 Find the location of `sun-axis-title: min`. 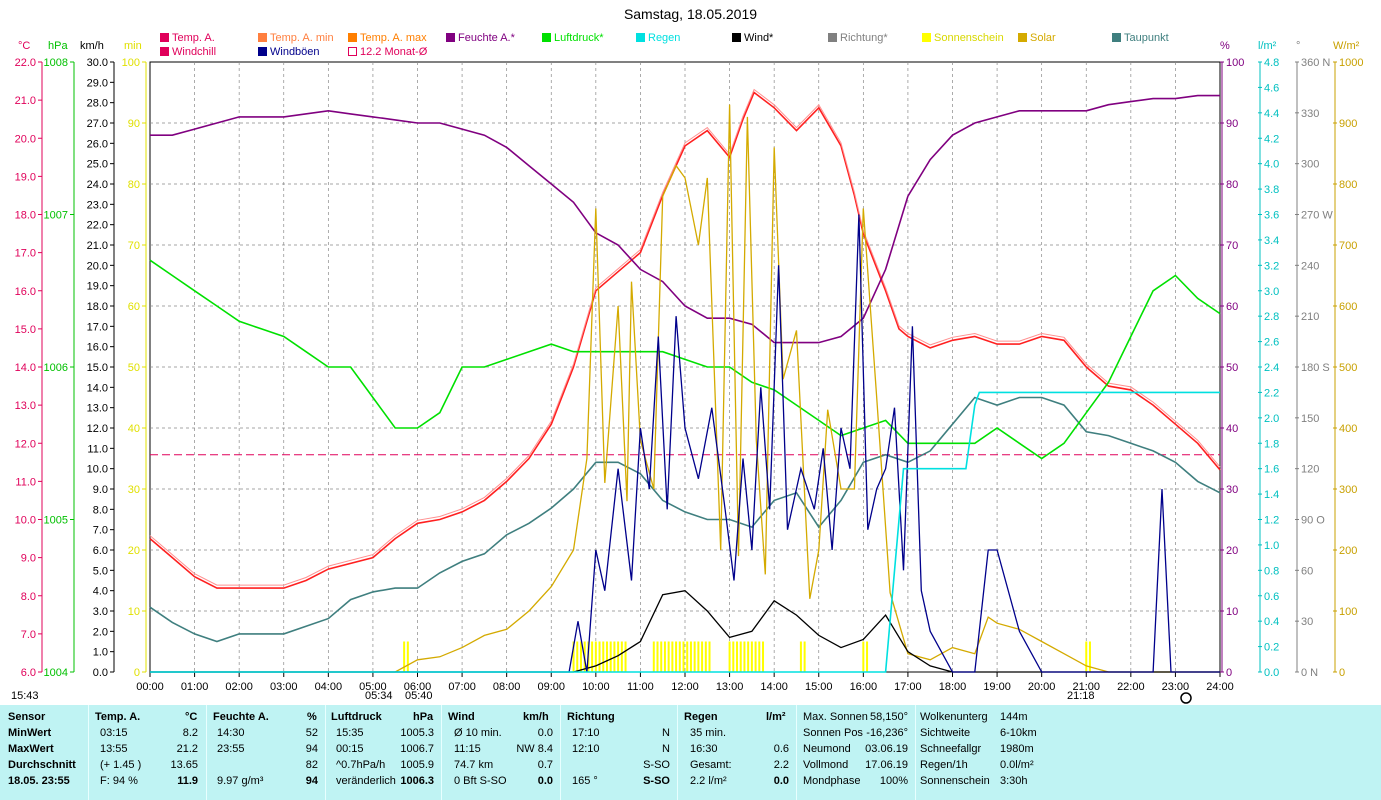

sun-axis-title: min is located at coordinates (133, 46).